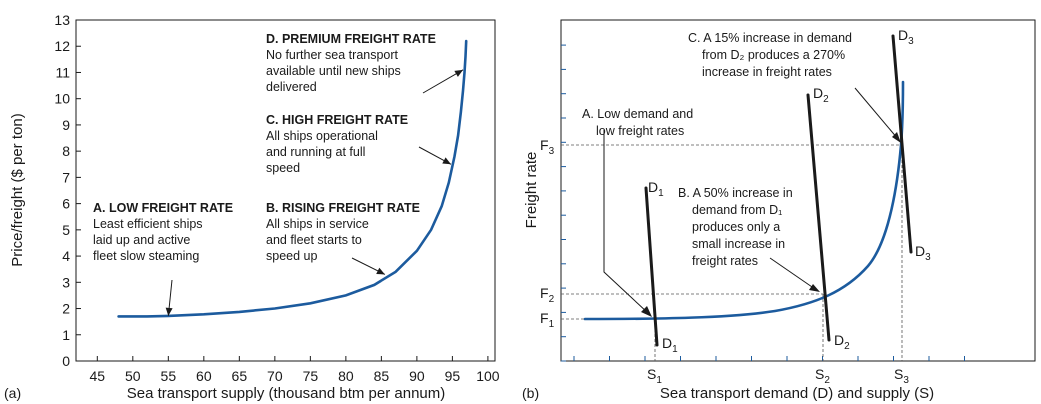 This screenshot has width=1041, height=404. I want to click on x-tick-label: 100, so click(488, 376).